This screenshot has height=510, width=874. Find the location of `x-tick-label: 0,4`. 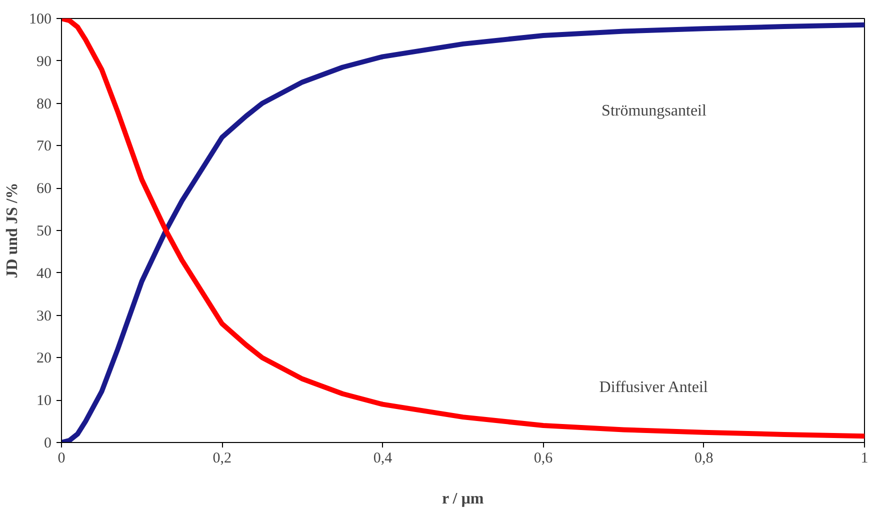

x-tick-label: 0,4 is located at coordinates (383, 458).